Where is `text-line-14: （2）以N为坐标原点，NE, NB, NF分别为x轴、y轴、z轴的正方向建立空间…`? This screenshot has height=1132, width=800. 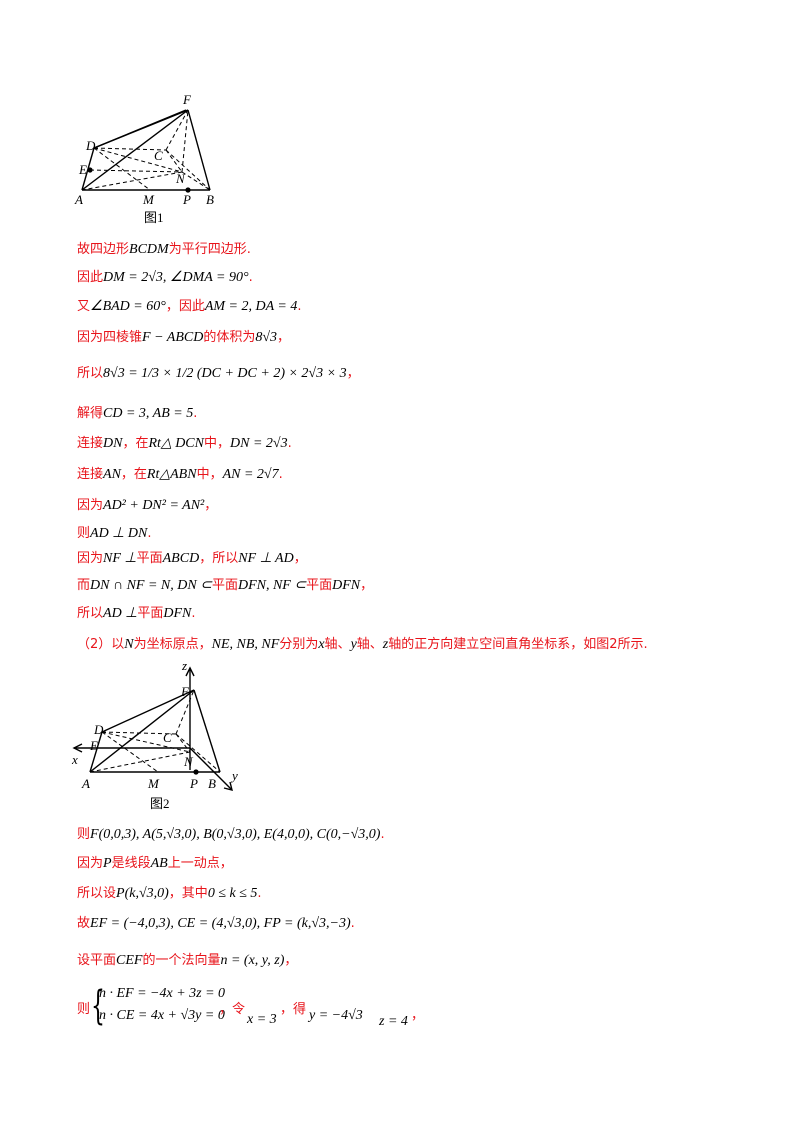
text-line-14: （2）以N为坐标原点，NE, NB, NF分别为x轴、y轴、z轴的正方向建立空间… is located at coordinates (362, 644).